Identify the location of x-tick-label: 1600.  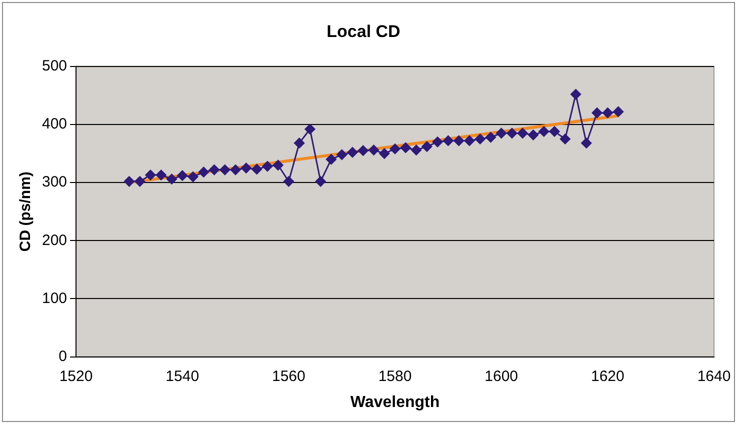
(501, 376).